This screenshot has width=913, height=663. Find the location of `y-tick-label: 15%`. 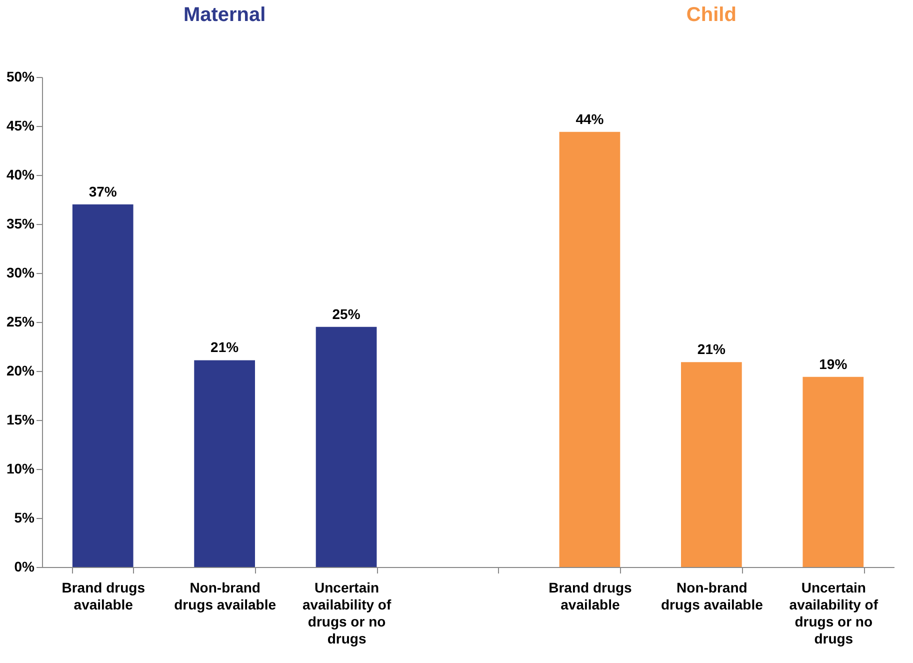

y-tick-label: 15% is located at coordinates (21, 420).